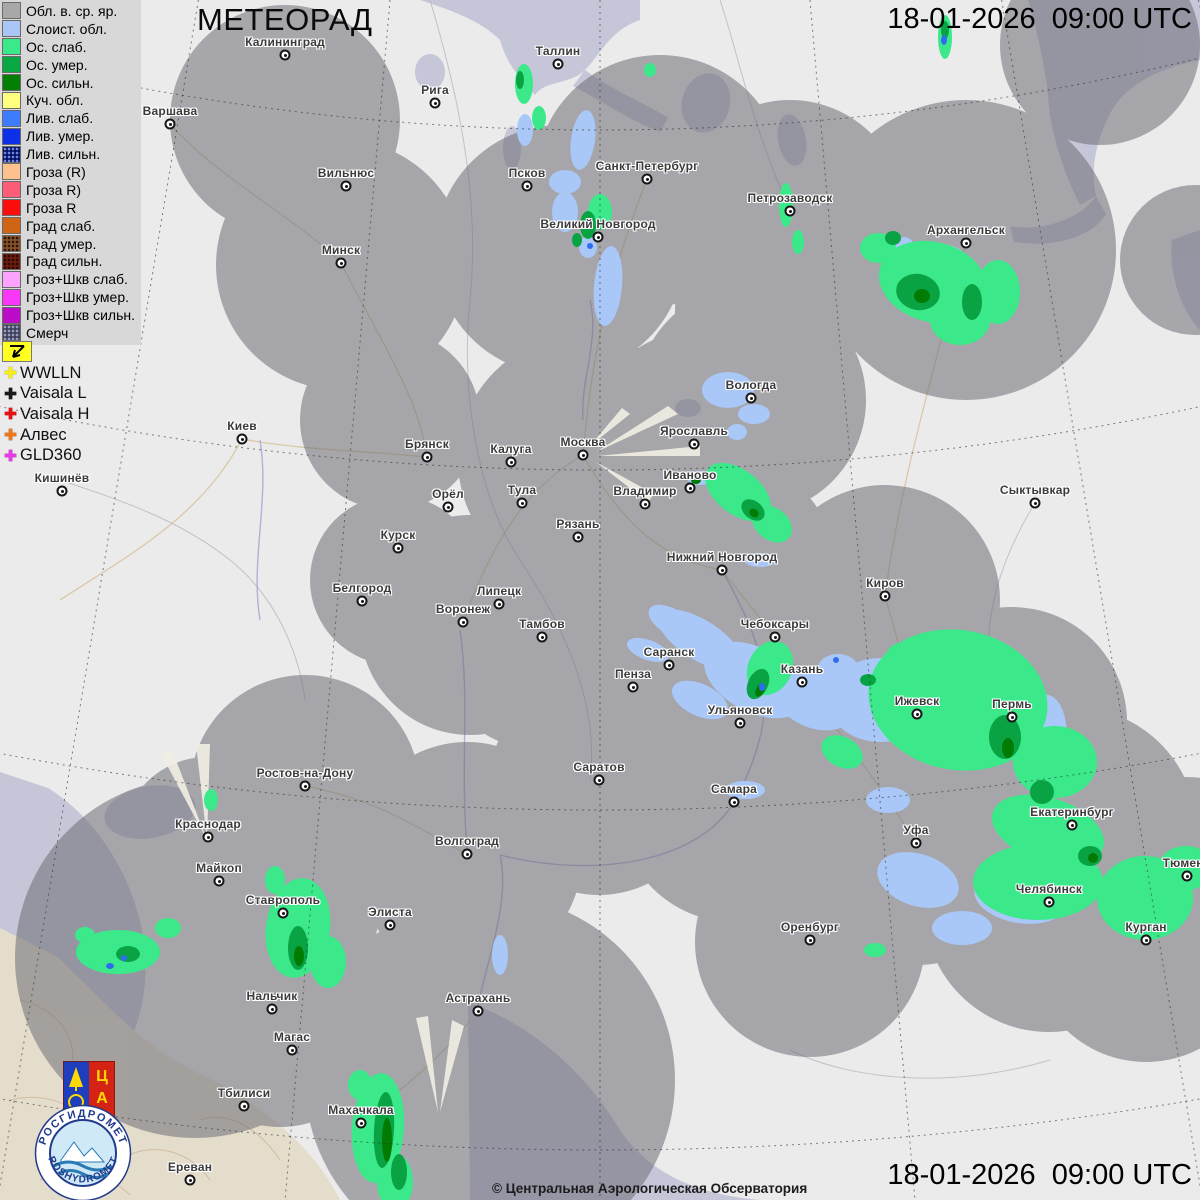  I want to click on lightning-label: WWLLN, so click(51, 372).